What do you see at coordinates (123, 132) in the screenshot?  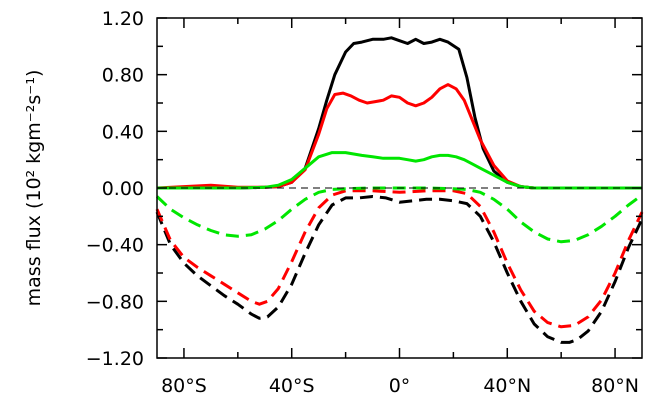 I see `y-tick-label: 0.40` at bounding box center [123, 132].